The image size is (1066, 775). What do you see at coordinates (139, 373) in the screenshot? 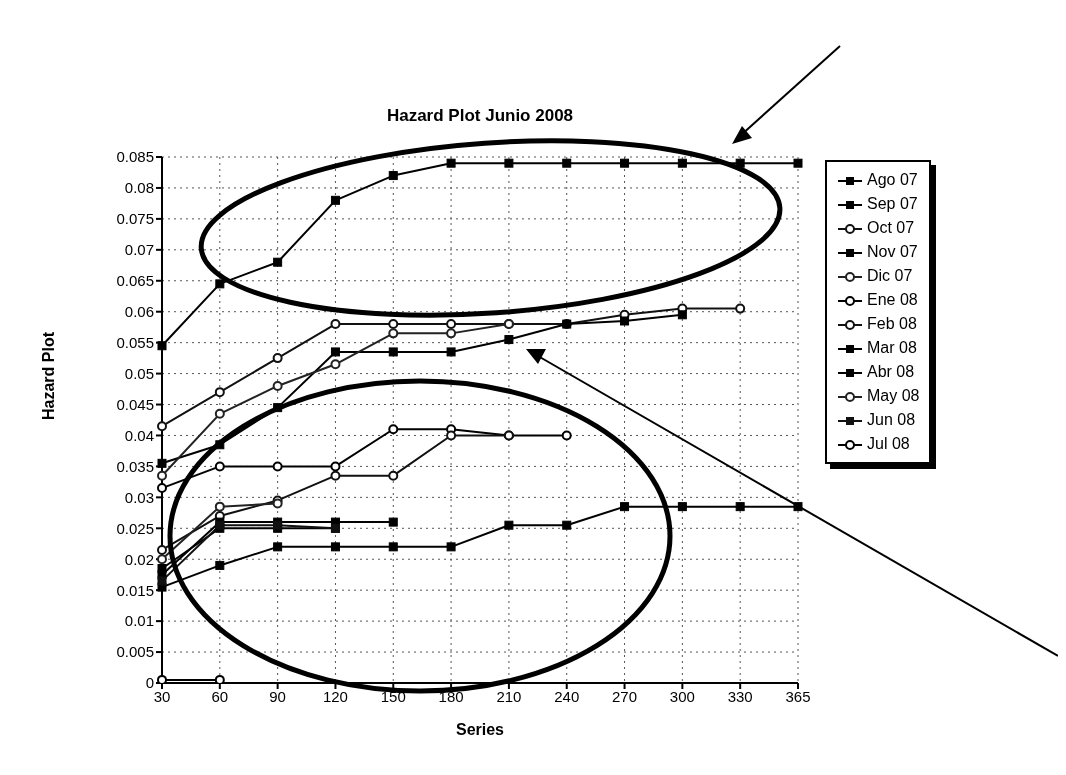
I see `y-tick-label: 0.05` at bounding box center [139, 373].